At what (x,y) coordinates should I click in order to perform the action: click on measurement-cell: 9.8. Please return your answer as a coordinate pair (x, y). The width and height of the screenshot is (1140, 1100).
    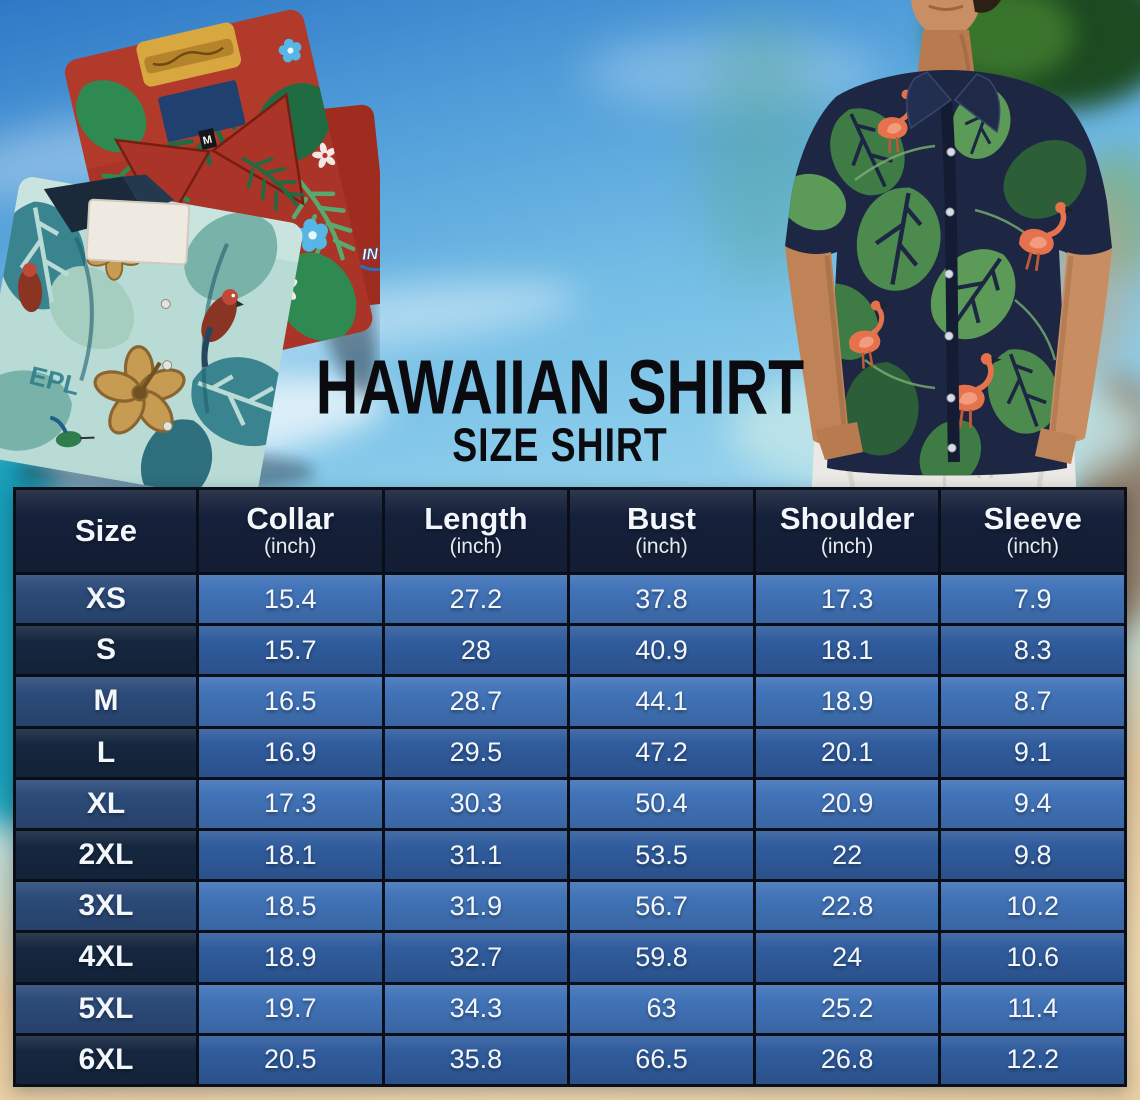
    Looking at the image, I should click on (1032, 855).